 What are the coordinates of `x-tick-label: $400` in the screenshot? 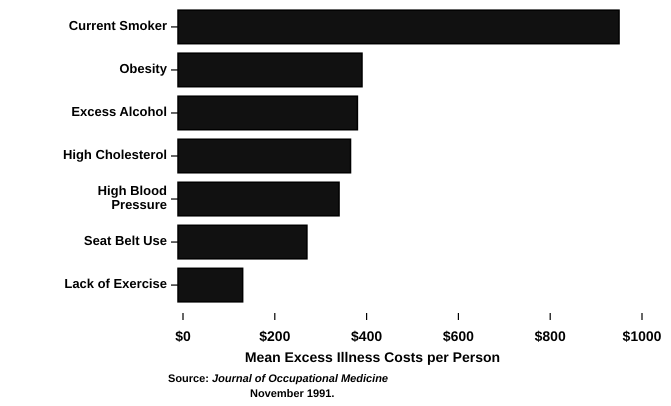 It's located at (366, 336).